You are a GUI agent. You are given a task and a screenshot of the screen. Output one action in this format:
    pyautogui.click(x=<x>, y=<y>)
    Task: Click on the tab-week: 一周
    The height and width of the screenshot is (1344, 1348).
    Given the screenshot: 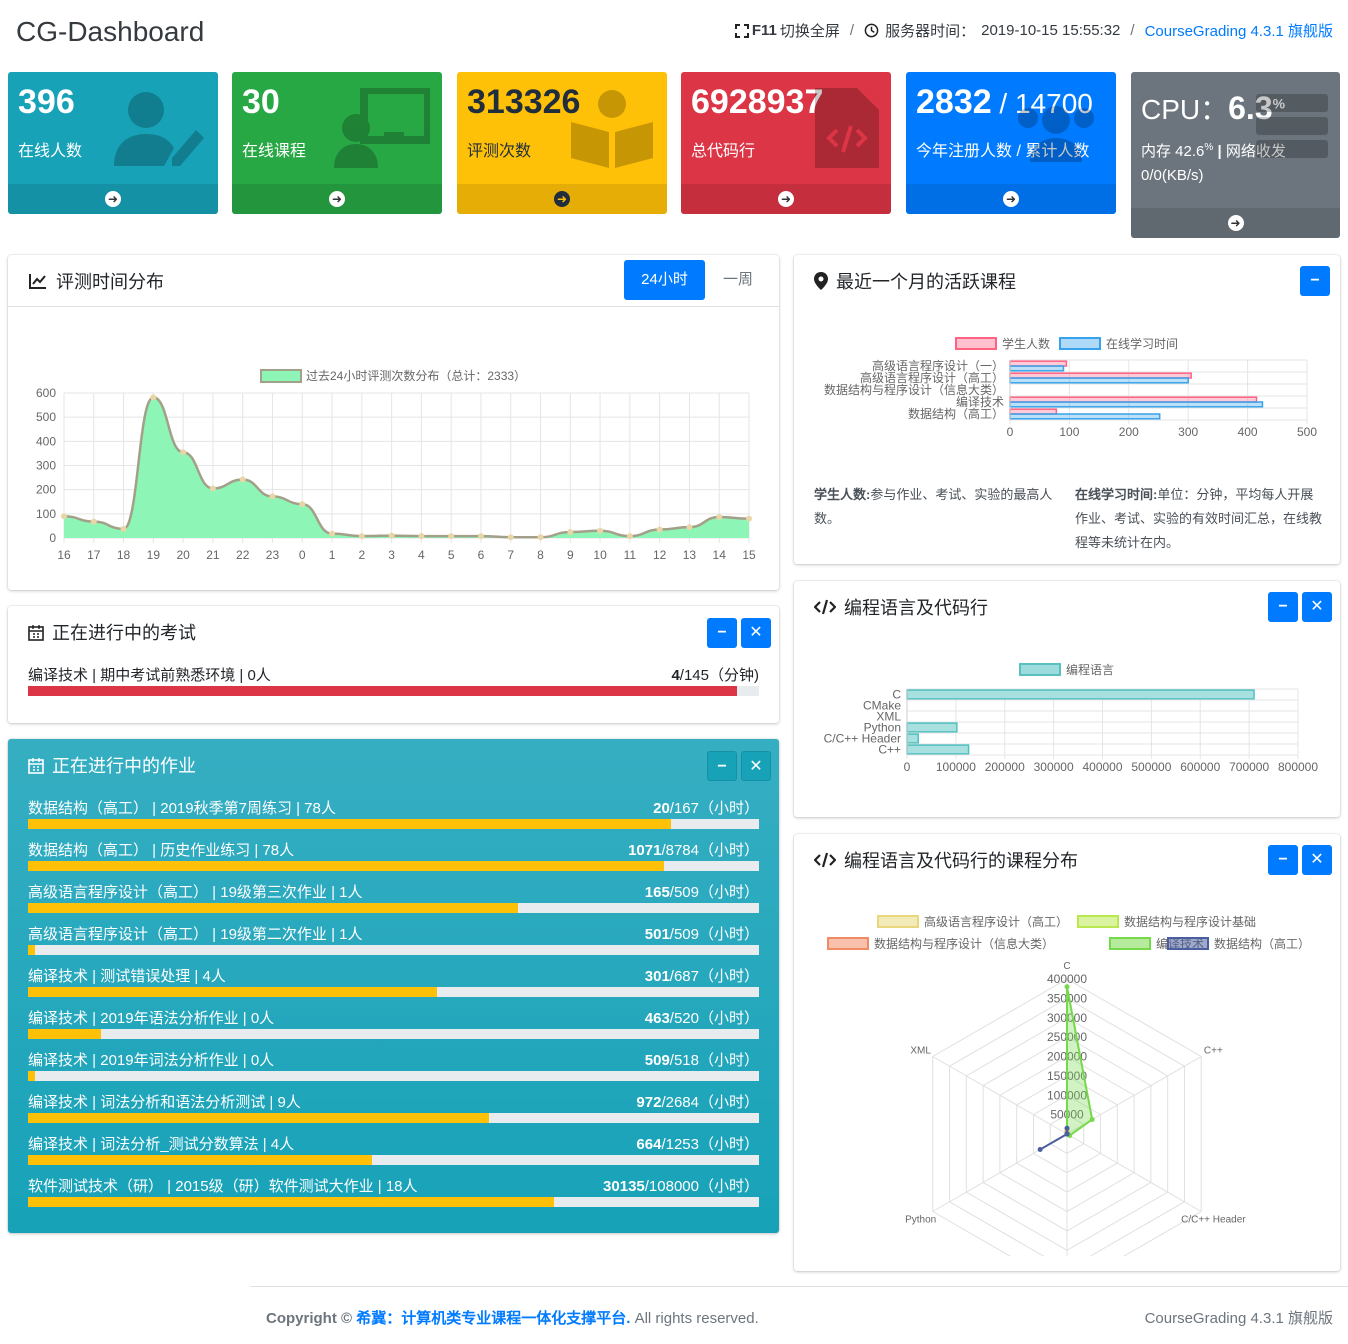 What is the action you would take?
    pyautogui.click(x=737, y=279)
    